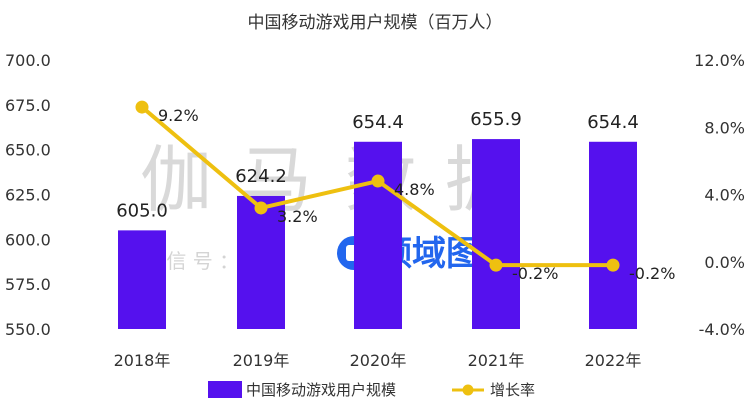  Describe the element at coordinates (142, 360) in the screenshot. I see `category-label: 2018年` at that location.